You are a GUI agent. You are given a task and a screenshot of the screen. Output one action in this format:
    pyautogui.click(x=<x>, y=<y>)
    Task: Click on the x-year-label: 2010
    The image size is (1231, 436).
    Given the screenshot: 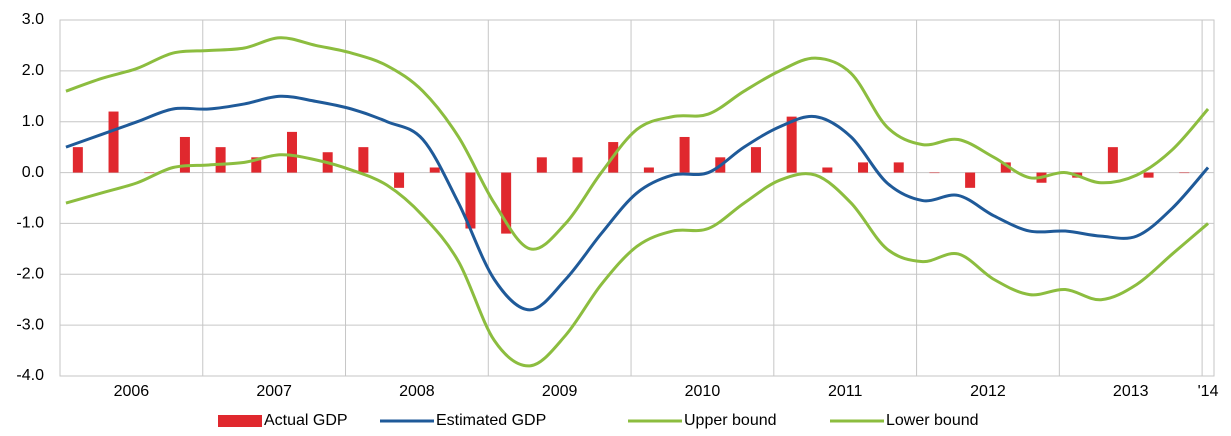 What is the action you would take?
    pyautogui.click(x=703, y=391)
    